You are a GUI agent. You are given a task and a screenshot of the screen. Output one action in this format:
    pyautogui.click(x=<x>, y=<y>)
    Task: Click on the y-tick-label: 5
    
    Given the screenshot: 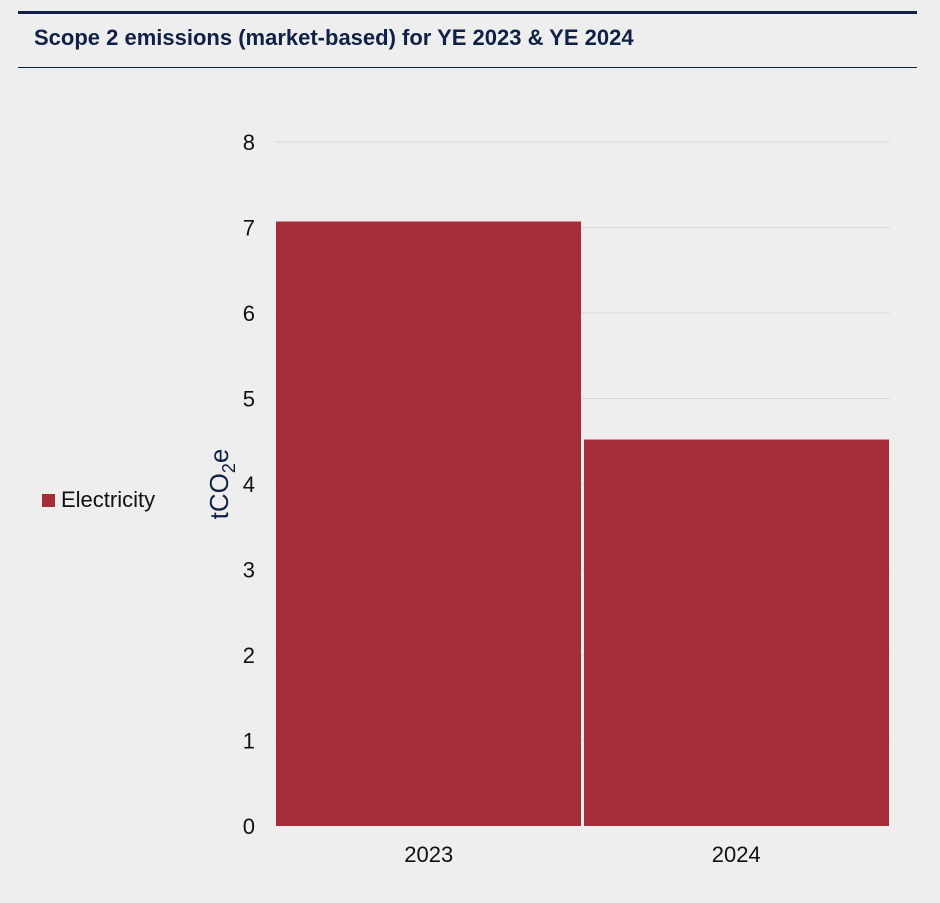 What is the action you would take?
    pyautogui.click(x=249, y=399)
    